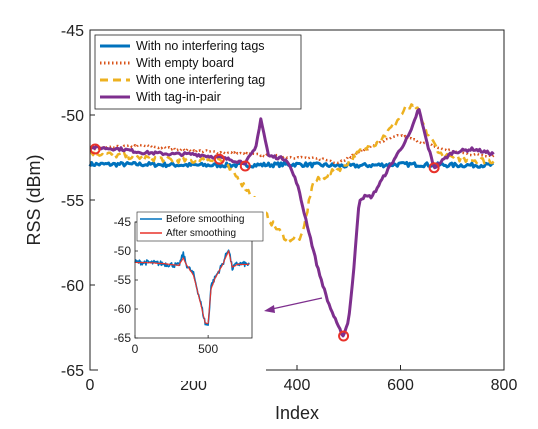  What do you see at coordinates (123, 338) in the screenshot?
I see `inset-y-tick-label-4: -65` at bounding box center [123, 338].